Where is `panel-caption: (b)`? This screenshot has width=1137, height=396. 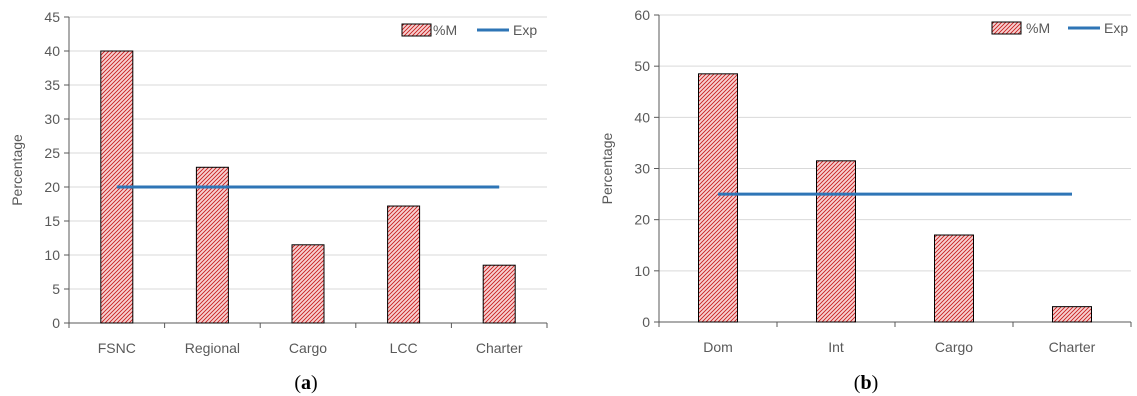 panel-caption: (b) is located at coordinates (866, 383).